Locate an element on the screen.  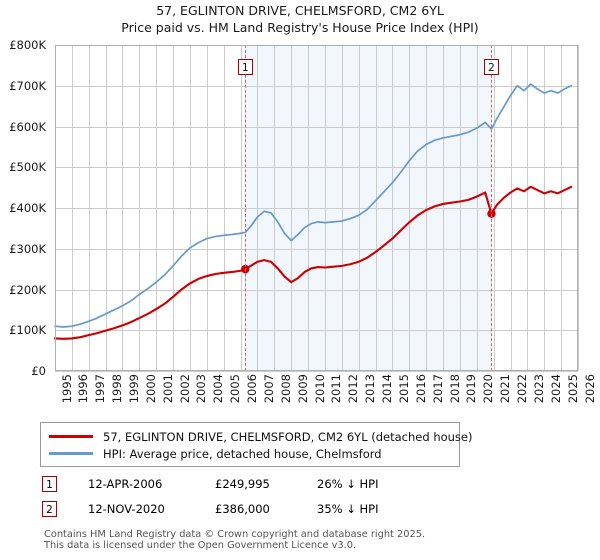
y-tick-label: £200K is located at coordinates (27, 289).